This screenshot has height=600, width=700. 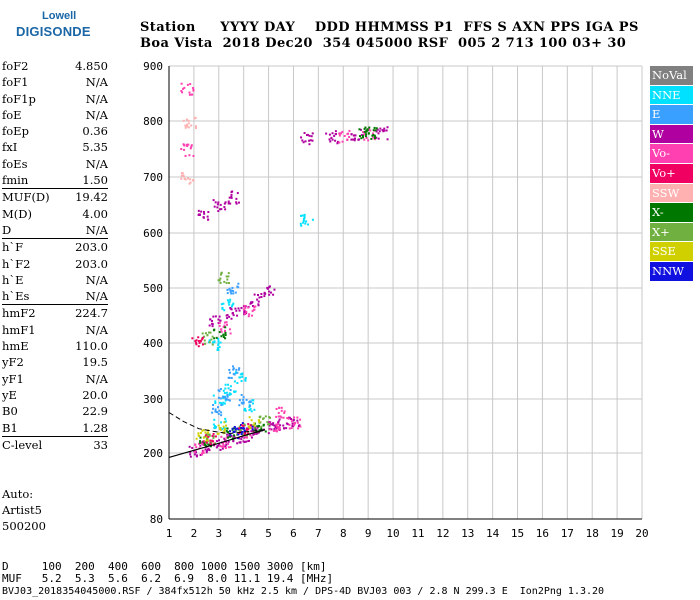 I want to click on legend-item: NNE, so click(x=671, y=95).